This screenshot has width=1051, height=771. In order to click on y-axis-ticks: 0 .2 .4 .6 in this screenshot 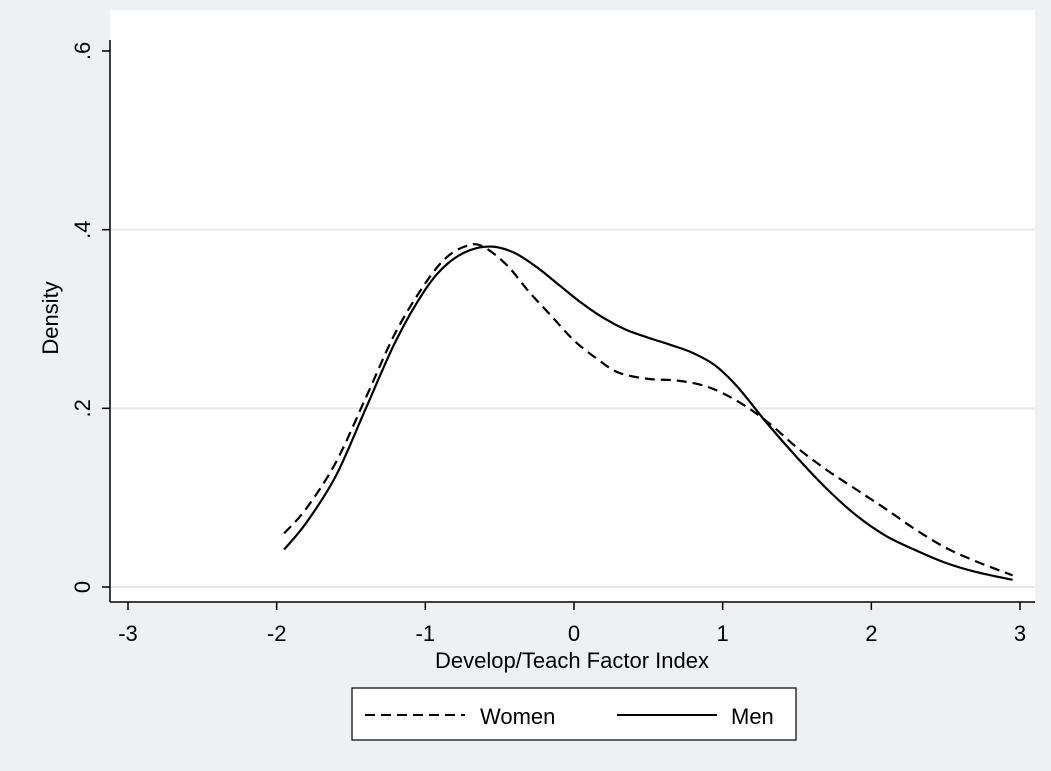, I will do `click(90, 317)`.